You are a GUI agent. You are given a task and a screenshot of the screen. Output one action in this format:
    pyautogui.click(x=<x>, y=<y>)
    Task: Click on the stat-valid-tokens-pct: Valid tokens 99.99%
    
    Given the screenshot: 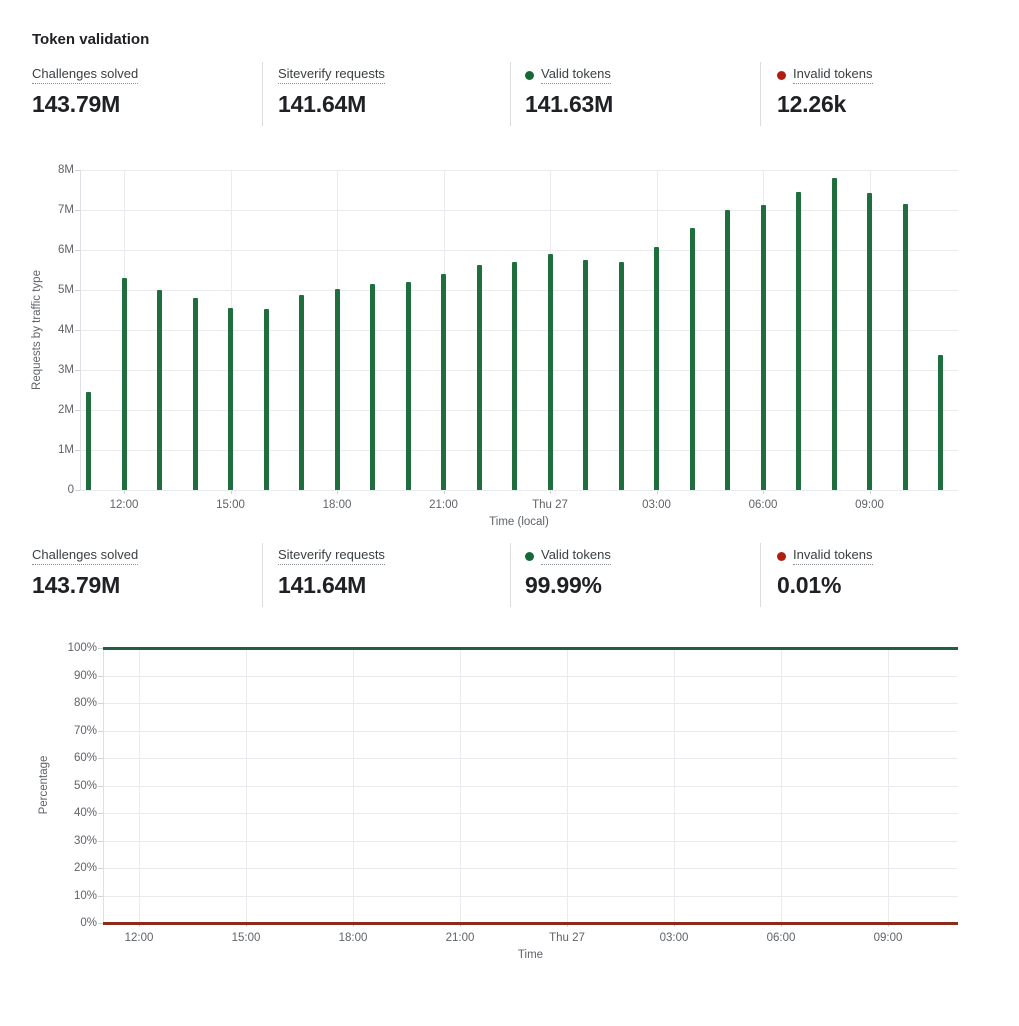 What is the action you would take?
    pyautogui.click(x=637, y=573)
    